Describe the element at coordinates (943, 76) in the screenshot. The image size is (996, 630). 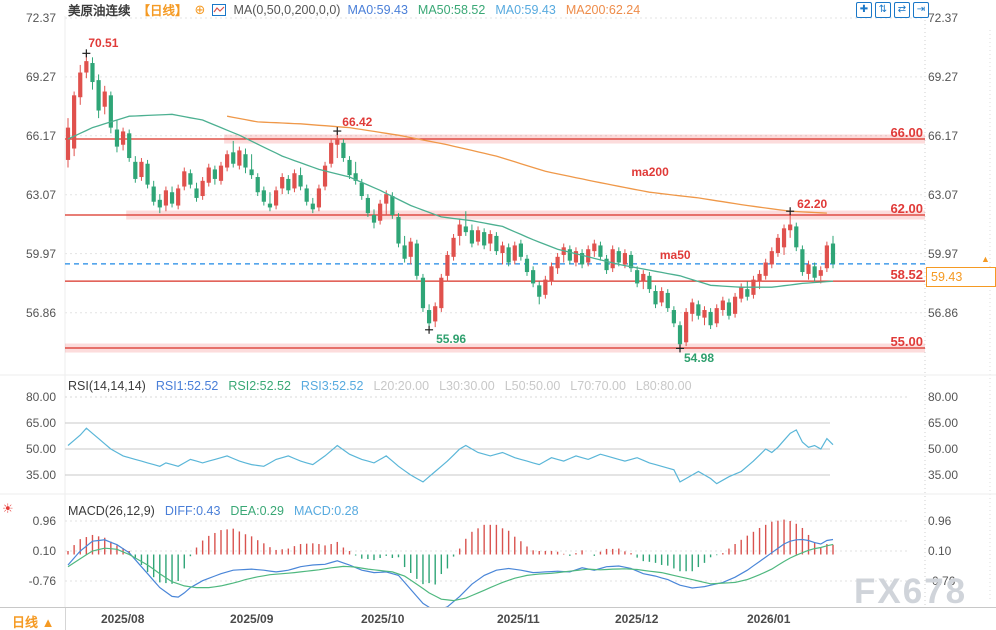
I see `y-axis-label-right: 69.27` at that location.